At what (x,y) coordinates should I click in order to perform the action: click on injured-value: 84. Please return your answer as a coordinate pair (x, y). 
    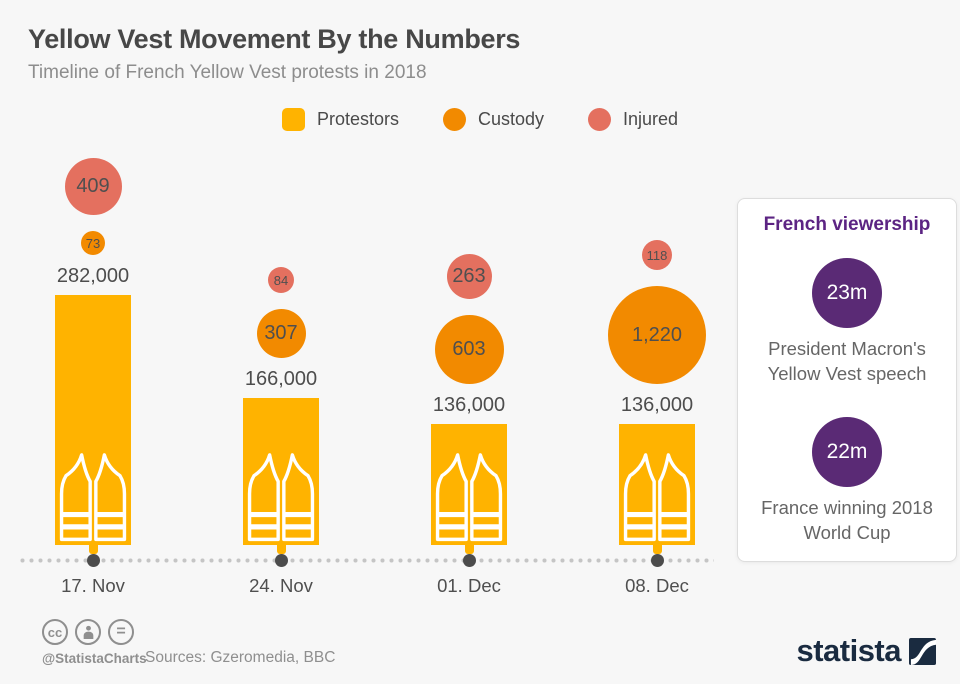
    Looking at the image, I should click on (281, 280).